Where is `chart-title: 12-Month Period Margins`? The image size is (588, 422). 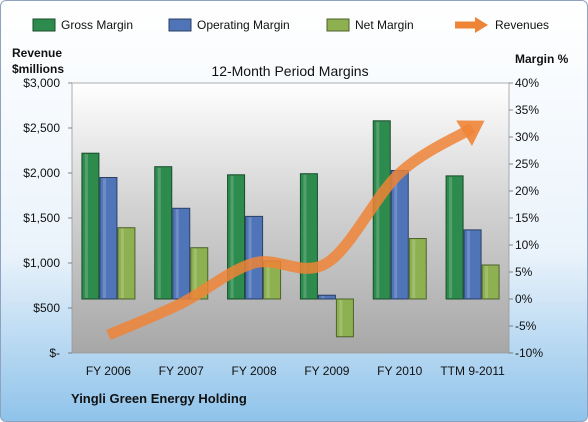
chart-title: 12-Month Period Margins is located at coordinates (289, 71).